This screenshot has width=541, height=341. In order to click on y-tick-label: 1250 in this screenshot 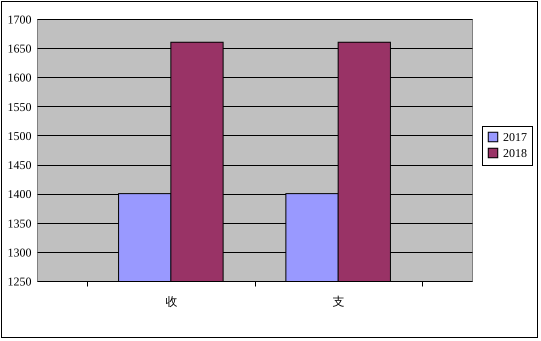, I will do `click(20, 281)`.